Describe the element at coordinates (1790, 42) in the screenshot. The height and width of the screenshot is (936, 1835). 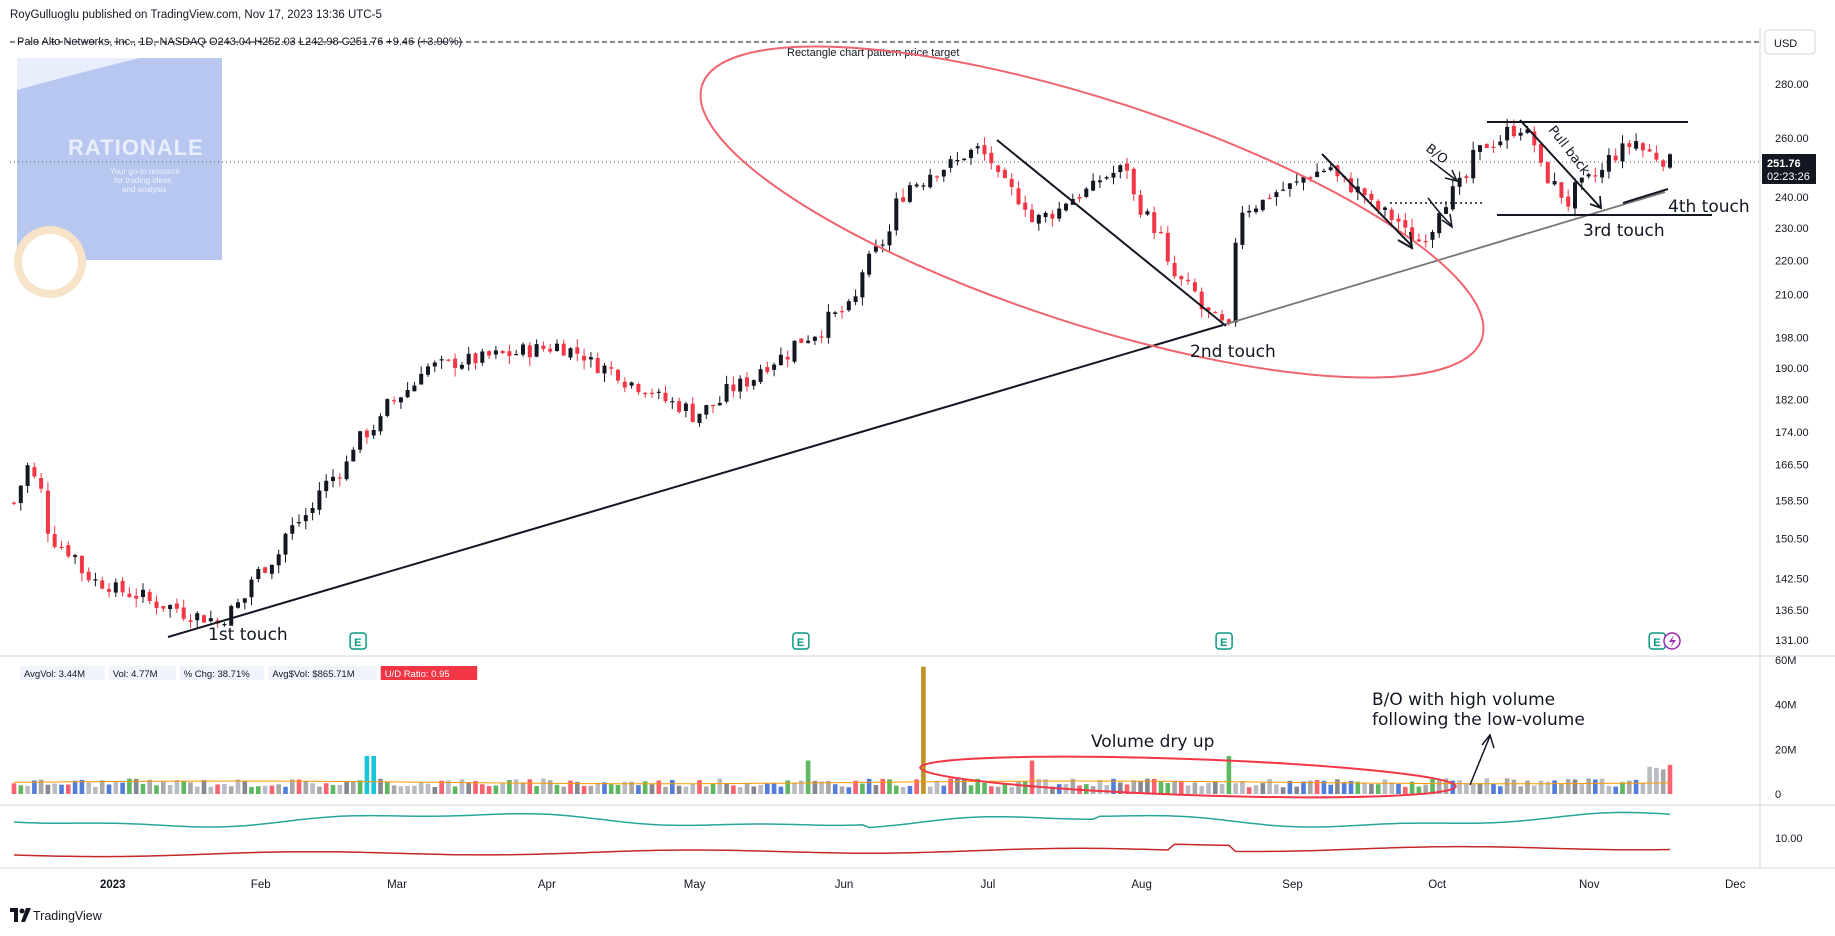
I see `currency-button` at that location.